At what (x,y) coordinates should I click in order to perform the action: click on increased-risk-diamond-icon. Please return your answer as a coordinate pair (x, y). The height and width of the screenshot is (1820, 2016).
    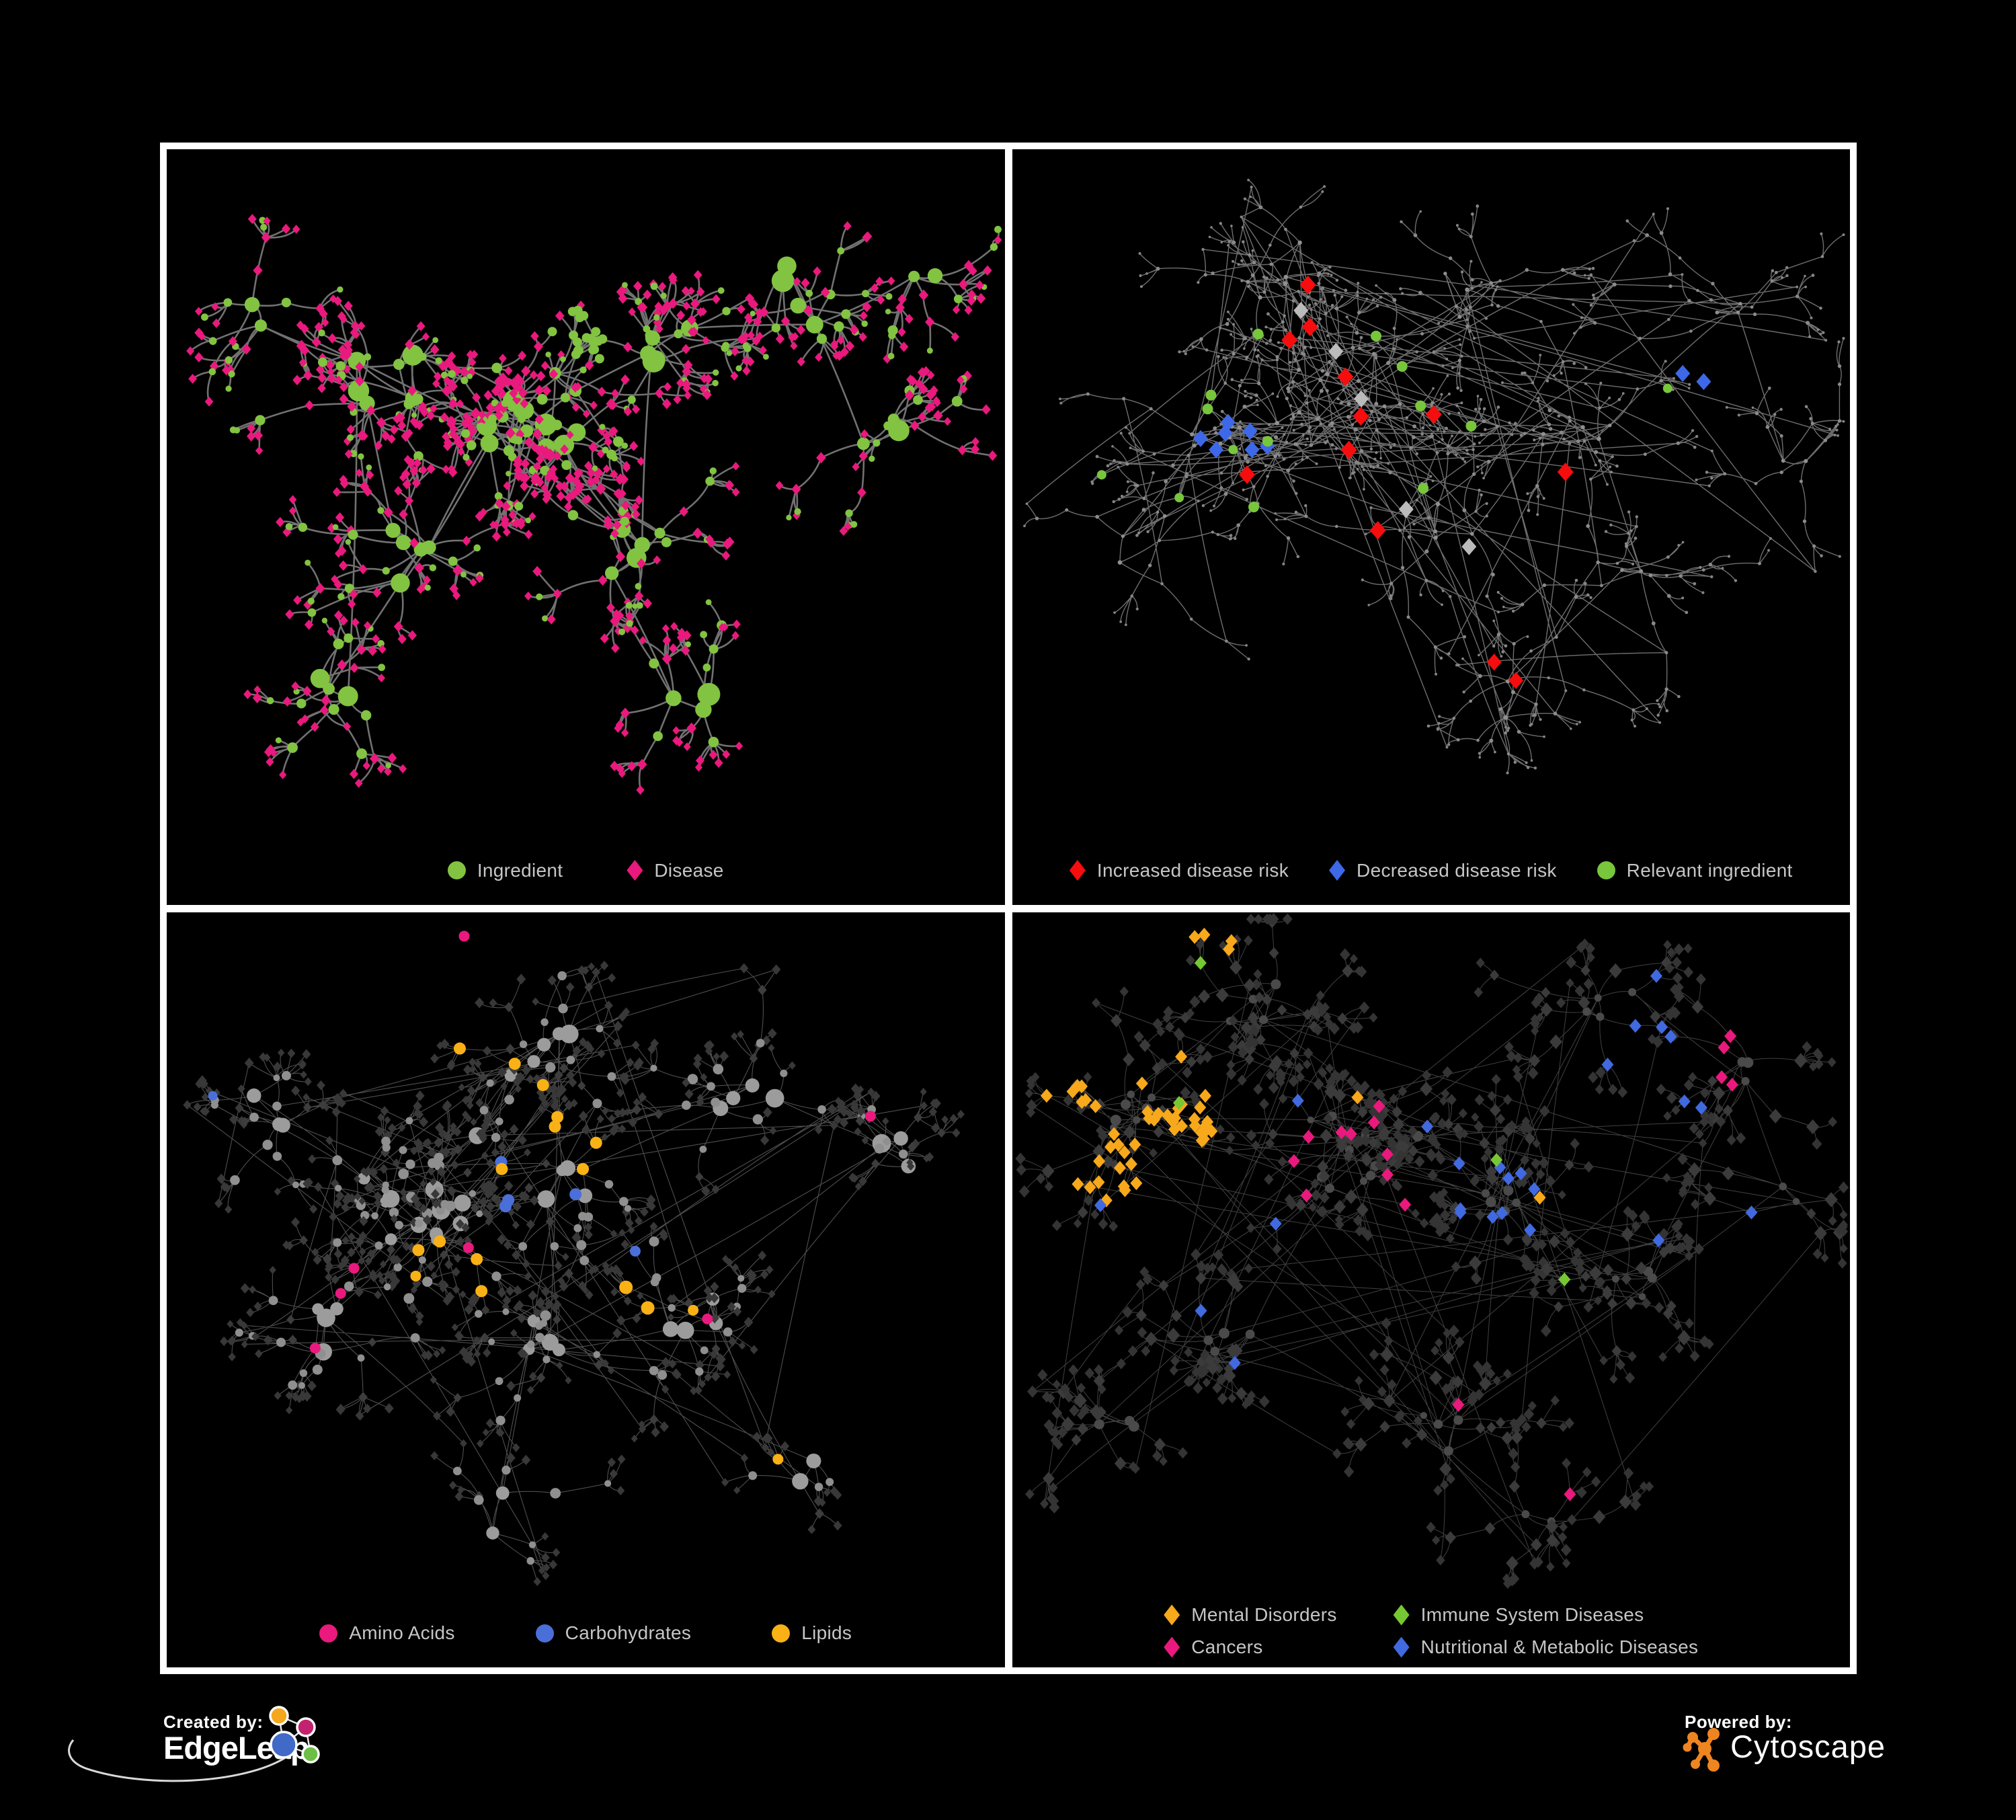
    Looking at the image, I should click on (1077, 870).